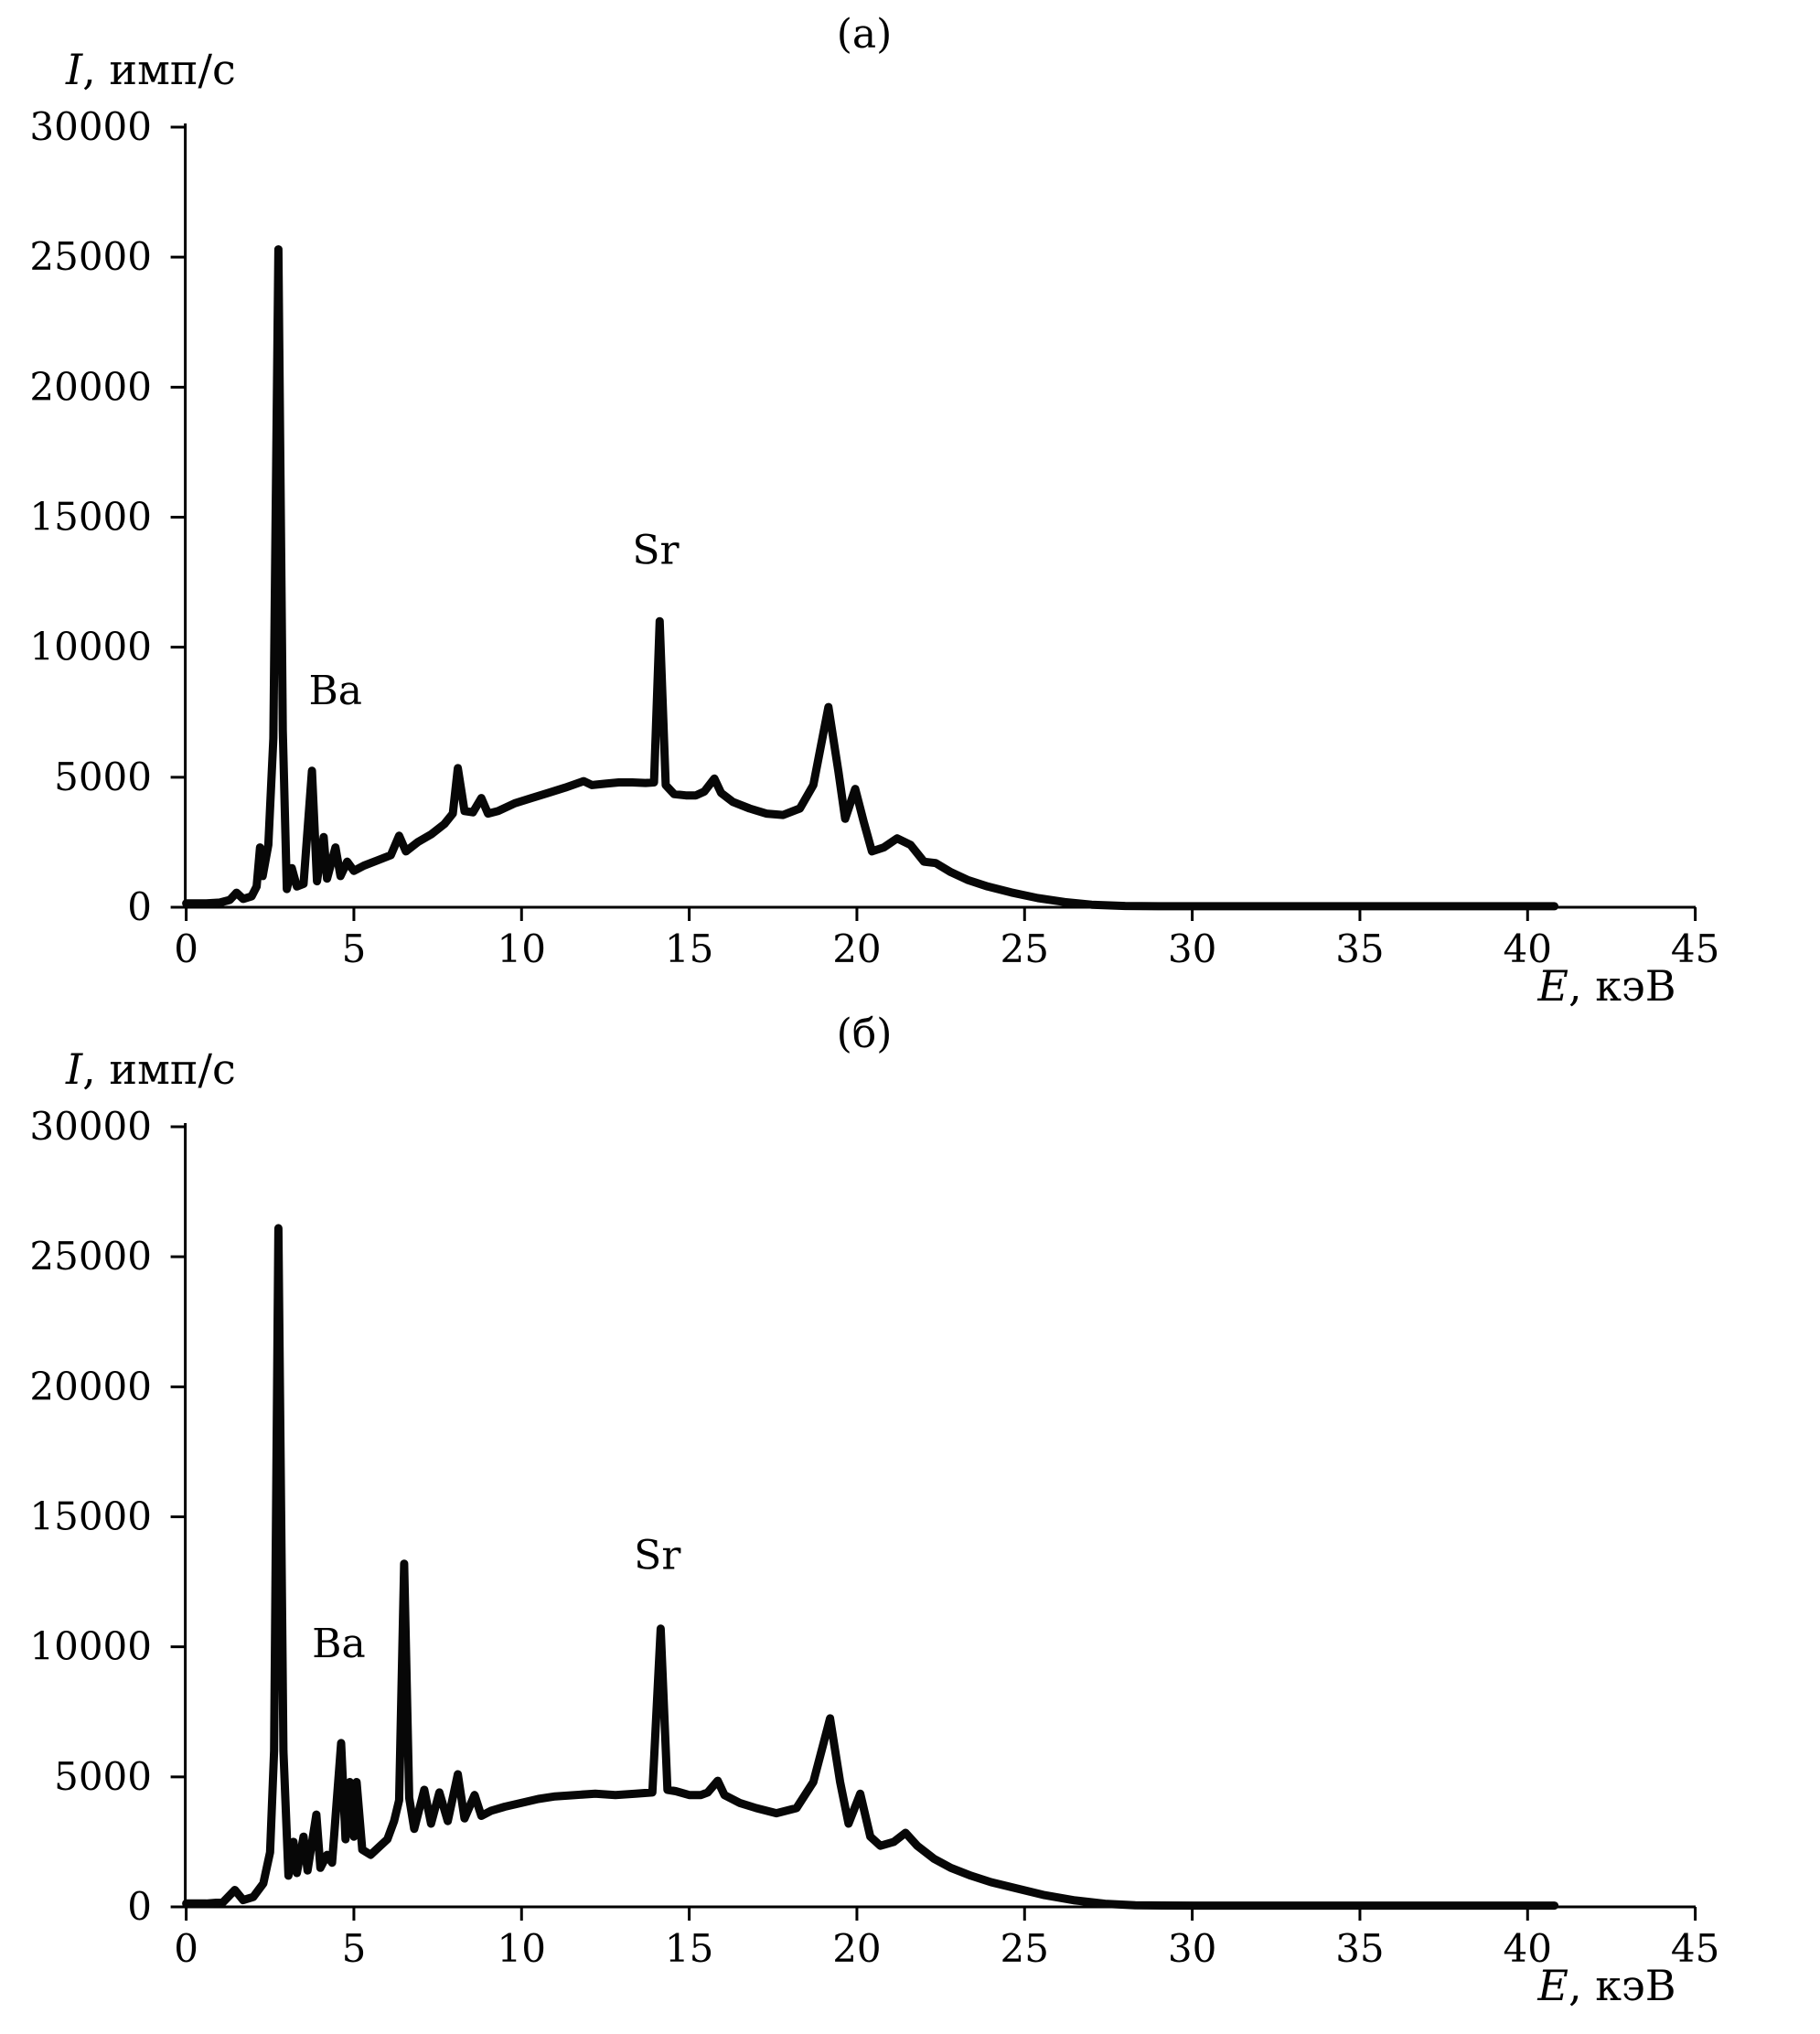 Image resolution: width=1820 pixels, height=2034 pixels. I want to click on x-axis-label-a: E, кэВ, so click(1605, 986).